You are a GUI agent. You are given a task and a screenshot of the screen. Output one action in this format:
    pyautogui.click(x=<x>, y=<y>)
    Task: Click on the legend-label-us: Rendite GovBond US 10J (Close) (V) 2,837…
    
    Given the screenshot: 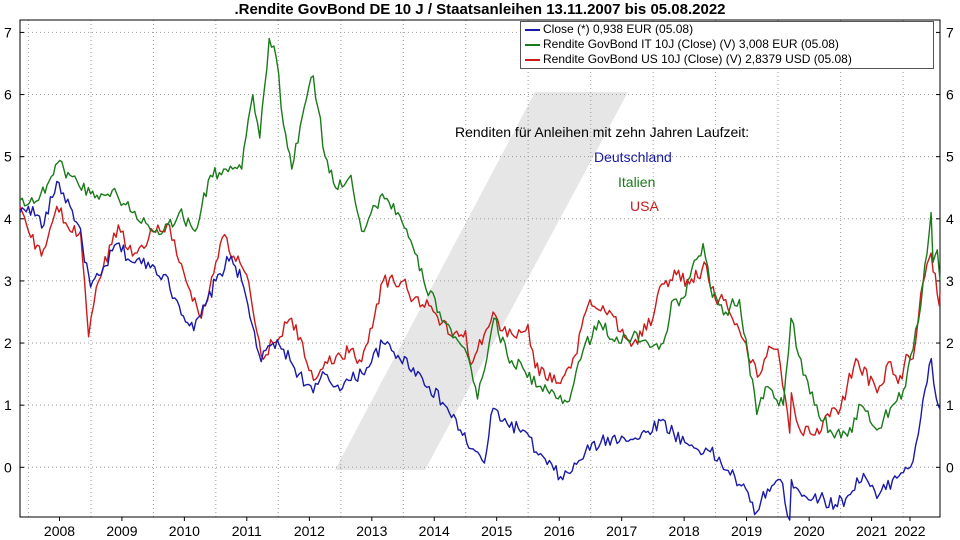 What is the action you would take?
    pyautogui.click(x=697, y=59)
    